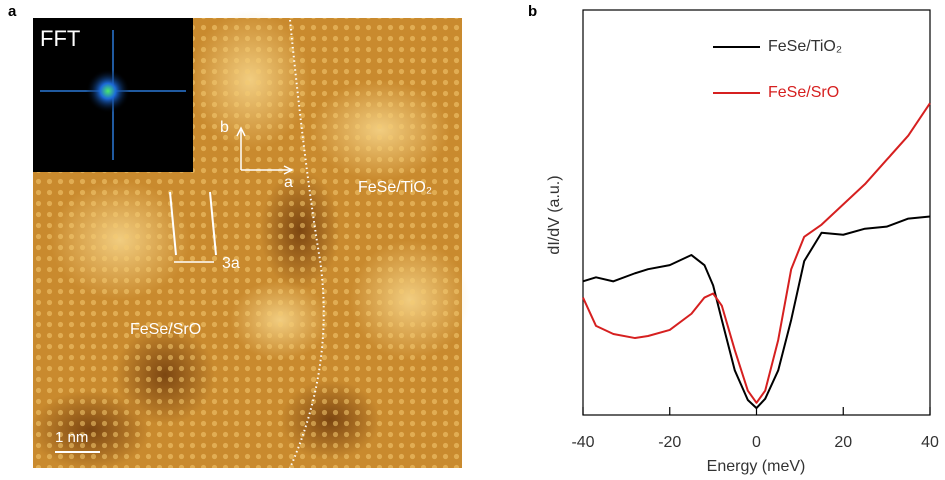 The image size is (945, 480). Describe the element at coordinates (224, 127) in the screenshot. I see `axis-label: b` at that location.